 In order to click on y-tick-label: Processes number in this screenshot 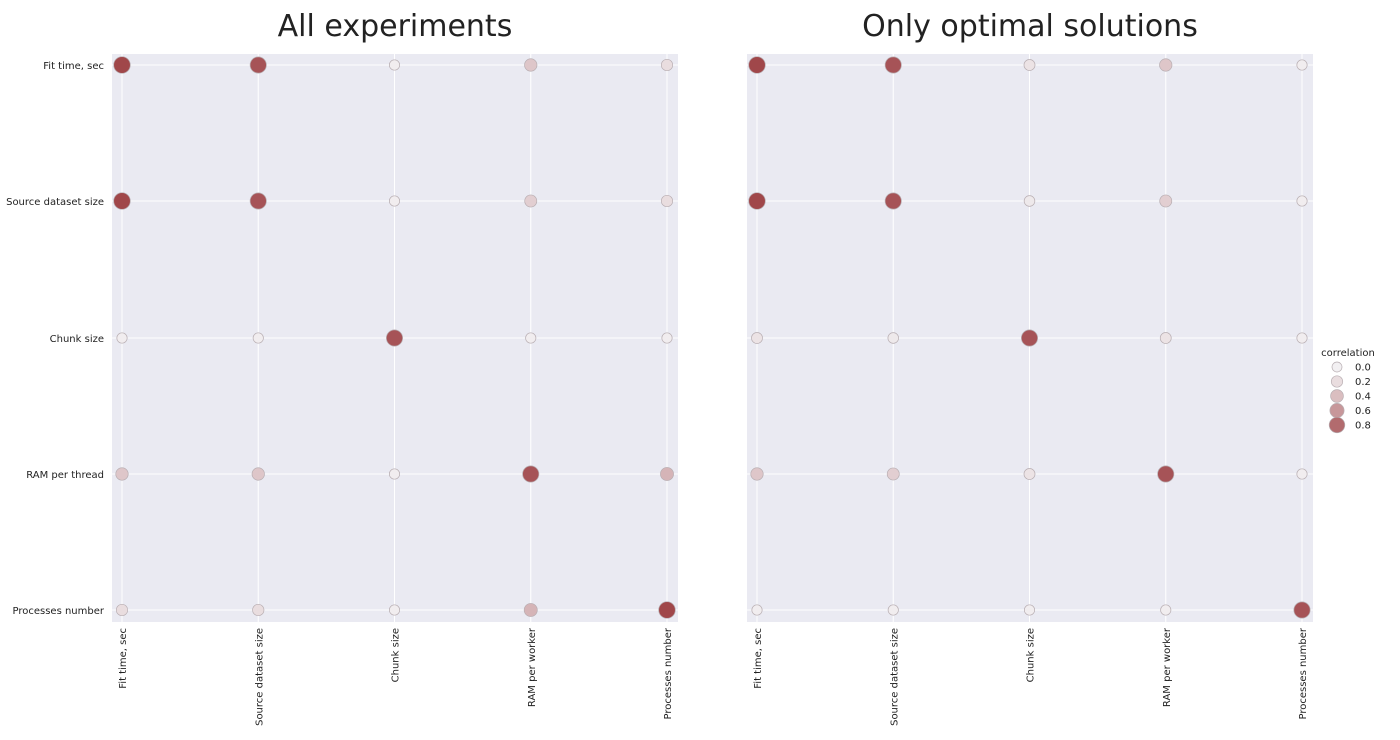, I will do `click(58, 611)`.